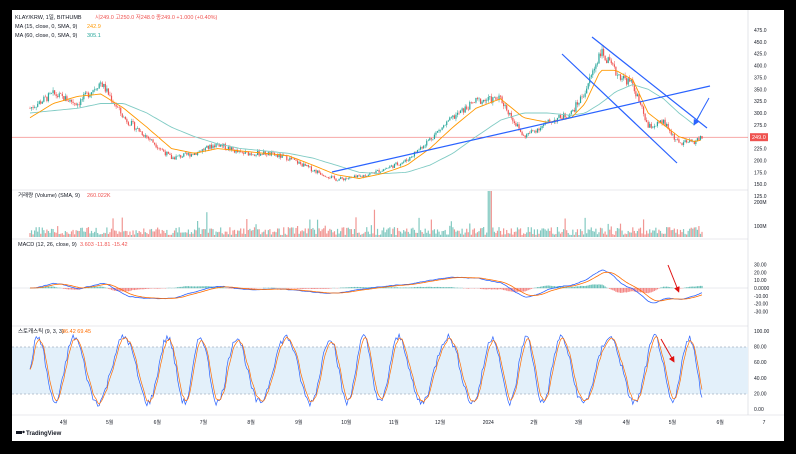  Describe the element at coordinates (521, 129) in the screenshot. I see `support-trendline` at that location.